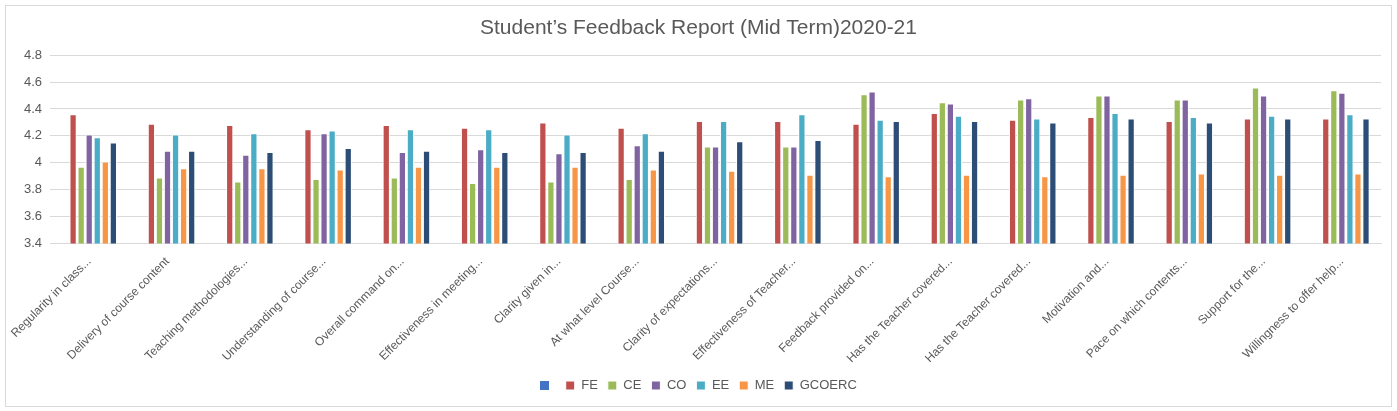  What do you see at coordinates (676, 385) in the screenshot?
I see `legend-label: CO` at bounding box center [676, 385].